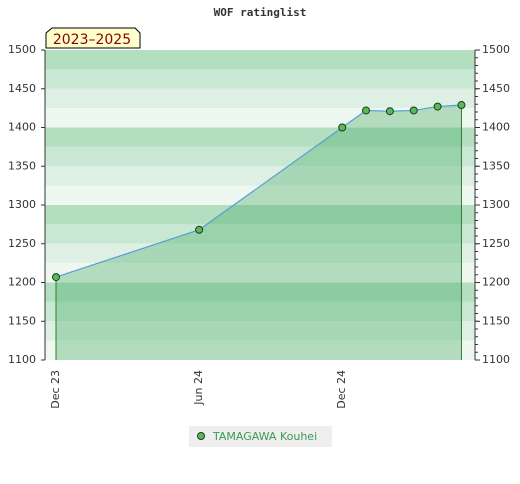 Image resolution: width=520 pixels, height=484 pixels. What do you see at coordinates (496, 320) in the screenshot?
I see `y2-tick-label: 1150` at bounding box center [496, 320].